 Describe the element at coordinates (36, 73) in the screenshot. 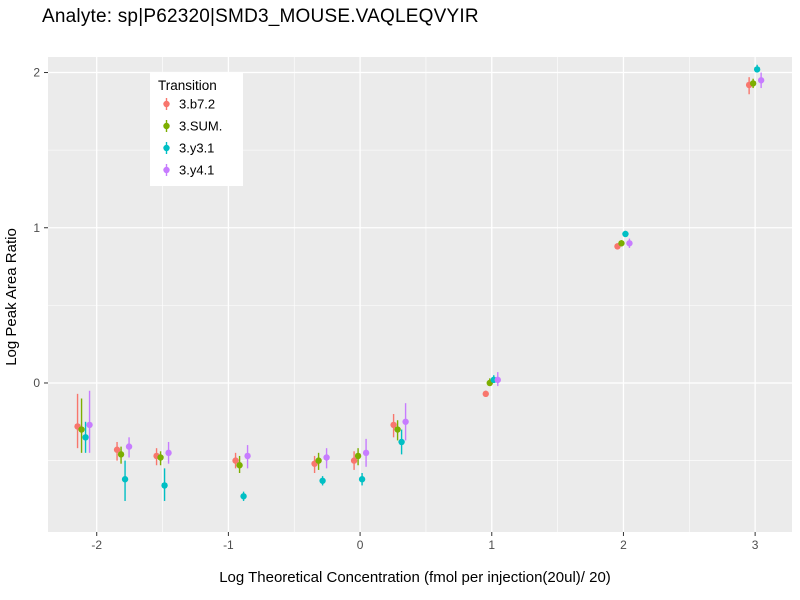

I see `y-tick-label: 2` at that location.